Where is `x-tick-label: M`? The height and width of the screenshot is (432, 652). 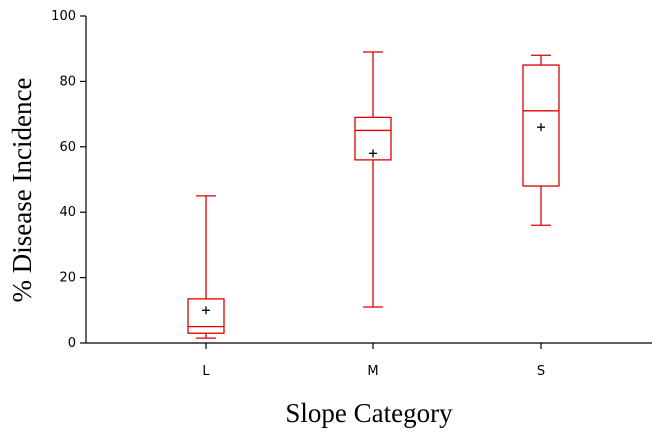
x-tick-label: M is located at coordinates (372, 371).